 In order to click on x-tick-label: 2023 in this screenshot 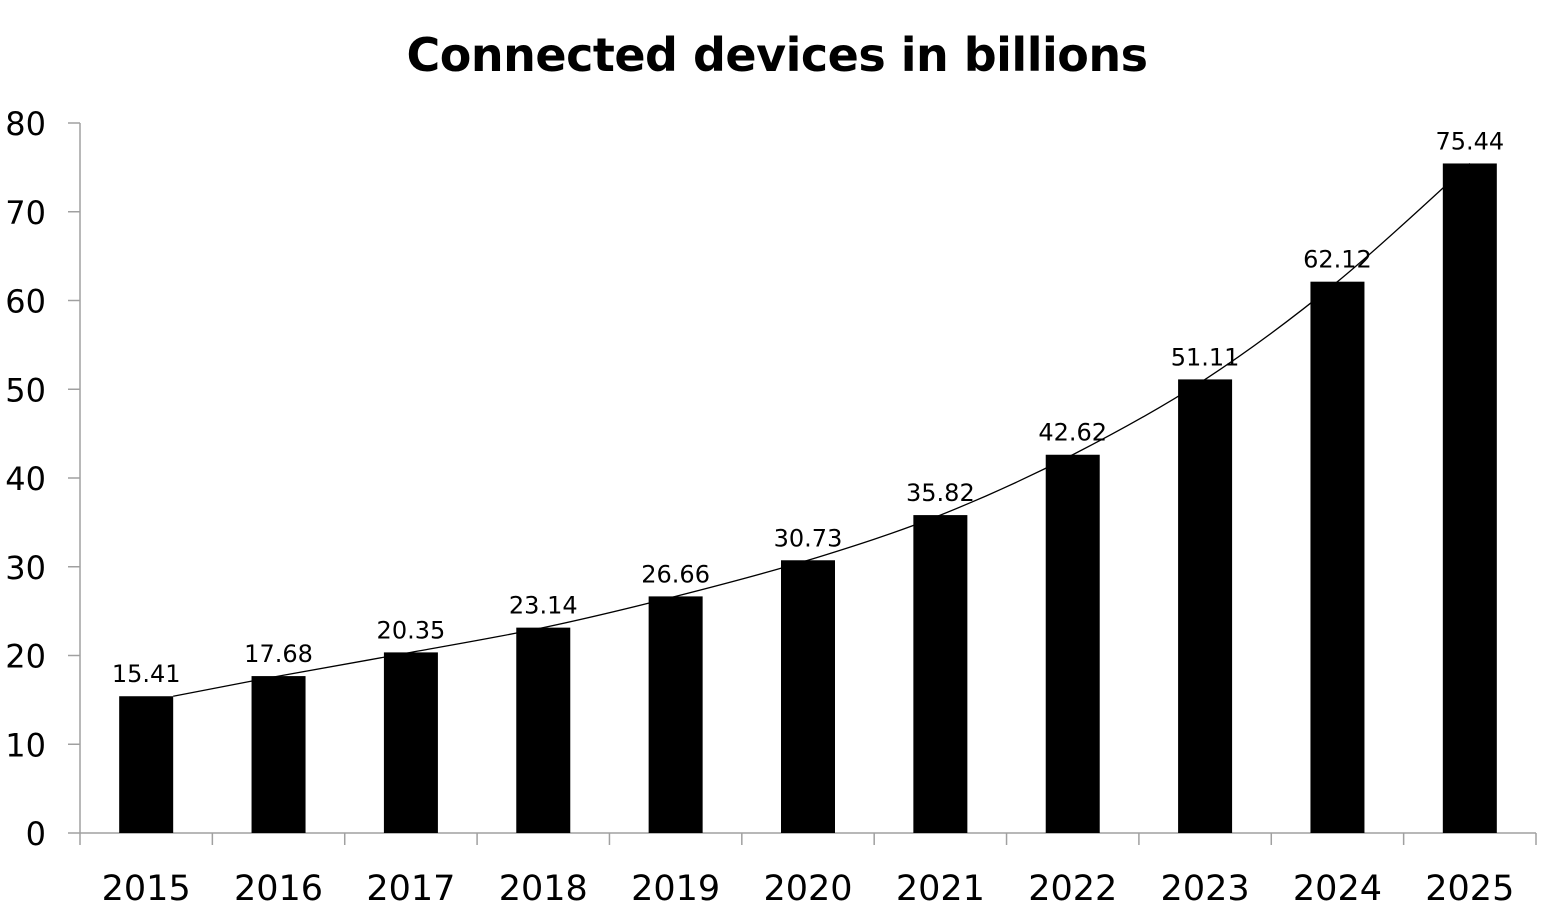, I will do `click(1205, 889)`.